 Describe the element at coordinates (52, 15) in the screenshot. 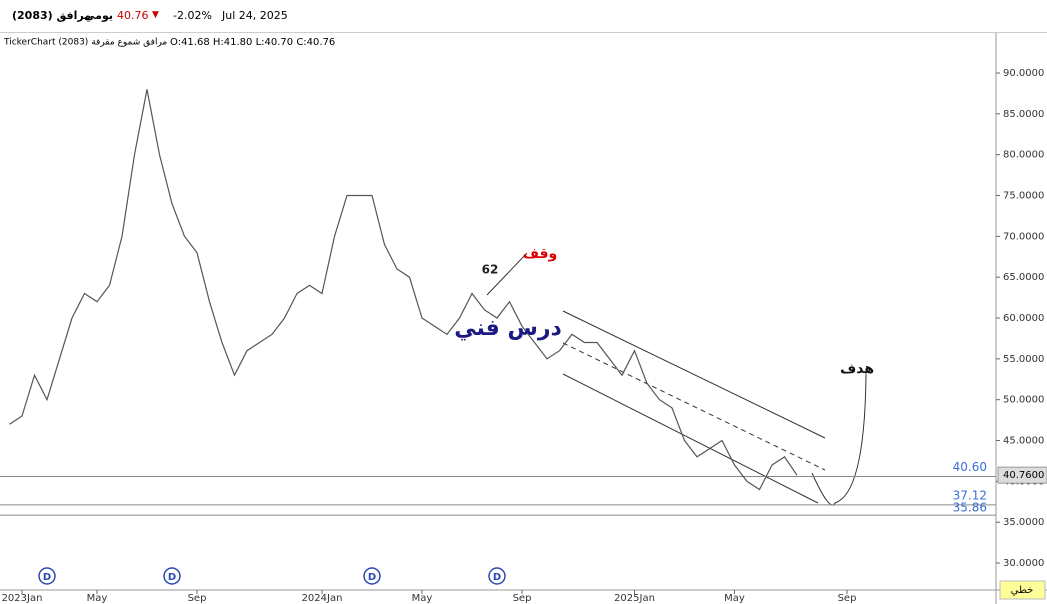

I see `symbol: مرافق (2083)` at that location.